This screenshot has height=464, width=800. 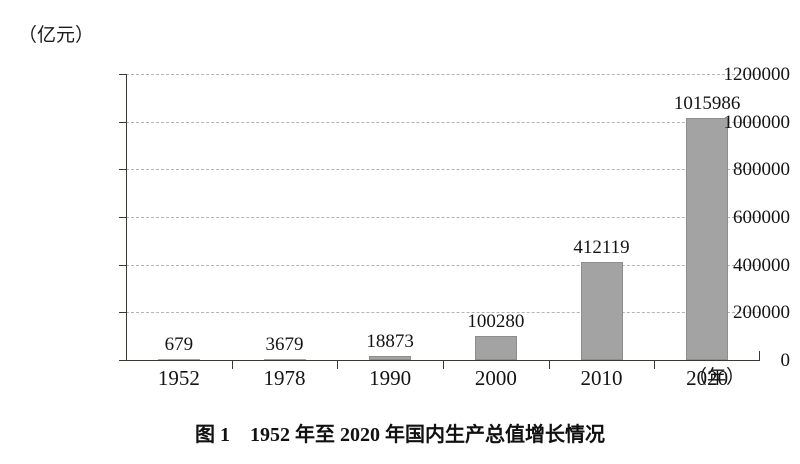 I want to click on bar-value-label-1978: 3679, so click(x=284, y=345).